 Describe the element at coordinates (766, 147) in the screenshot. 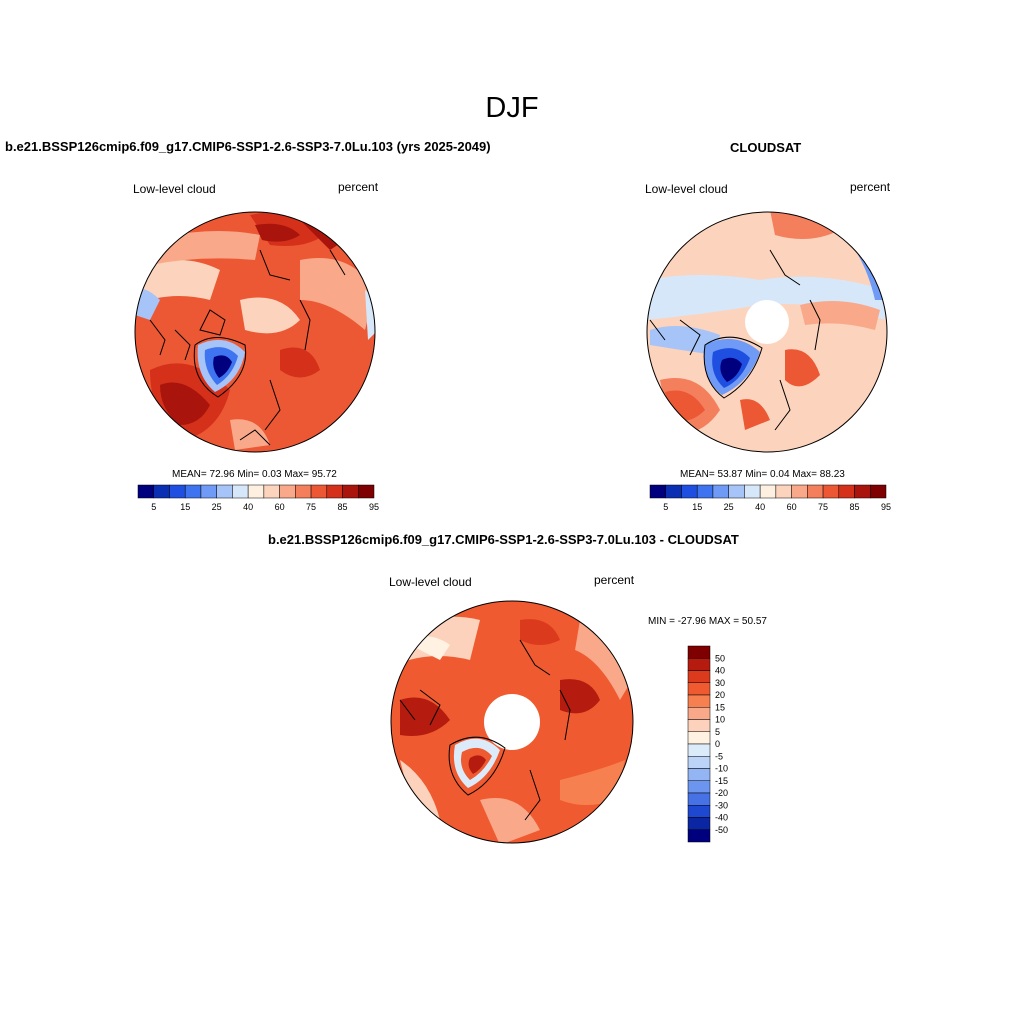

I see `obs-panel-title: CLOUDSAT` at that location.